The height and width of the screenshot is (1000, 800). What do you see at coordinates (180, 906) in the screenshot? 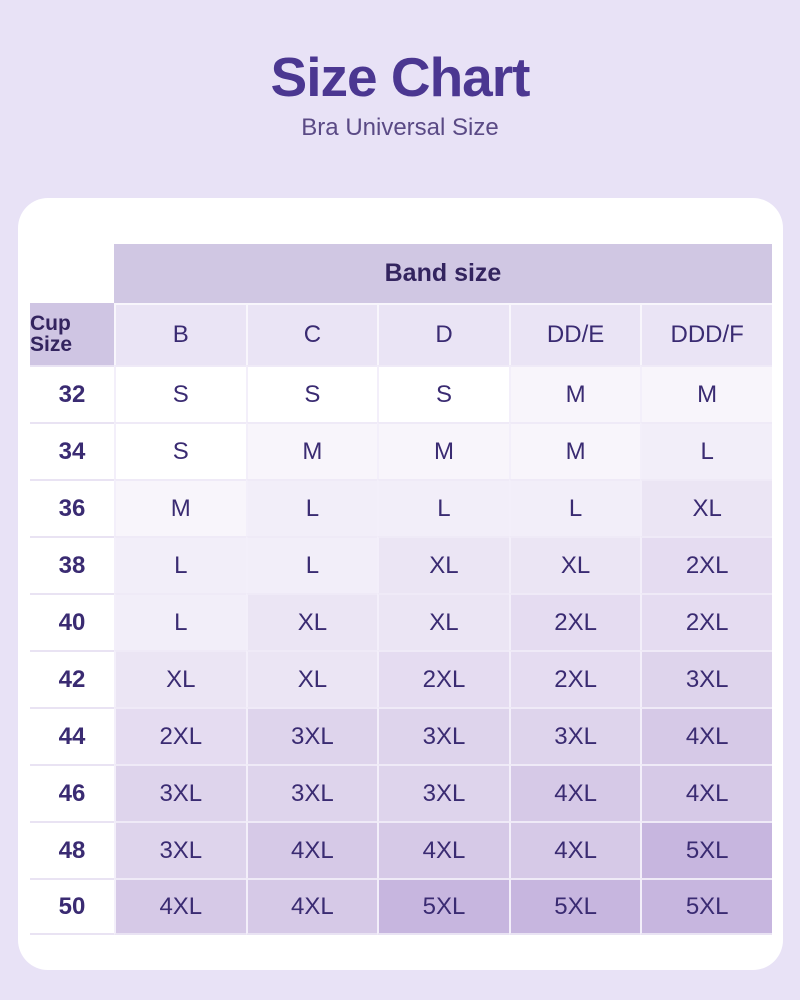
I see `size-cell-50-b: 4XL` at bounding box center [180, 906].